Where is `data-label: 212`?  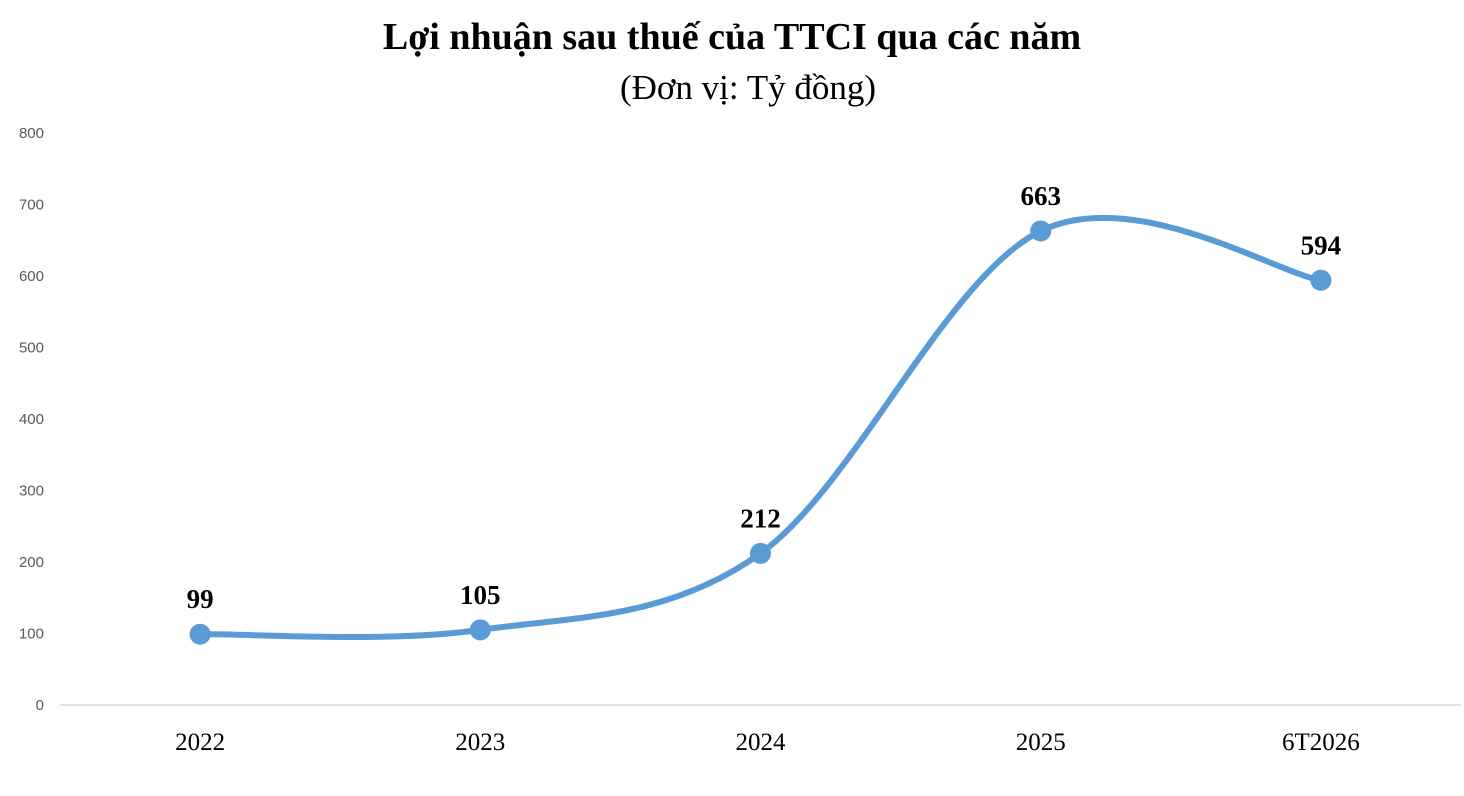 data-label: 212 is located at coordinates (760, 518).